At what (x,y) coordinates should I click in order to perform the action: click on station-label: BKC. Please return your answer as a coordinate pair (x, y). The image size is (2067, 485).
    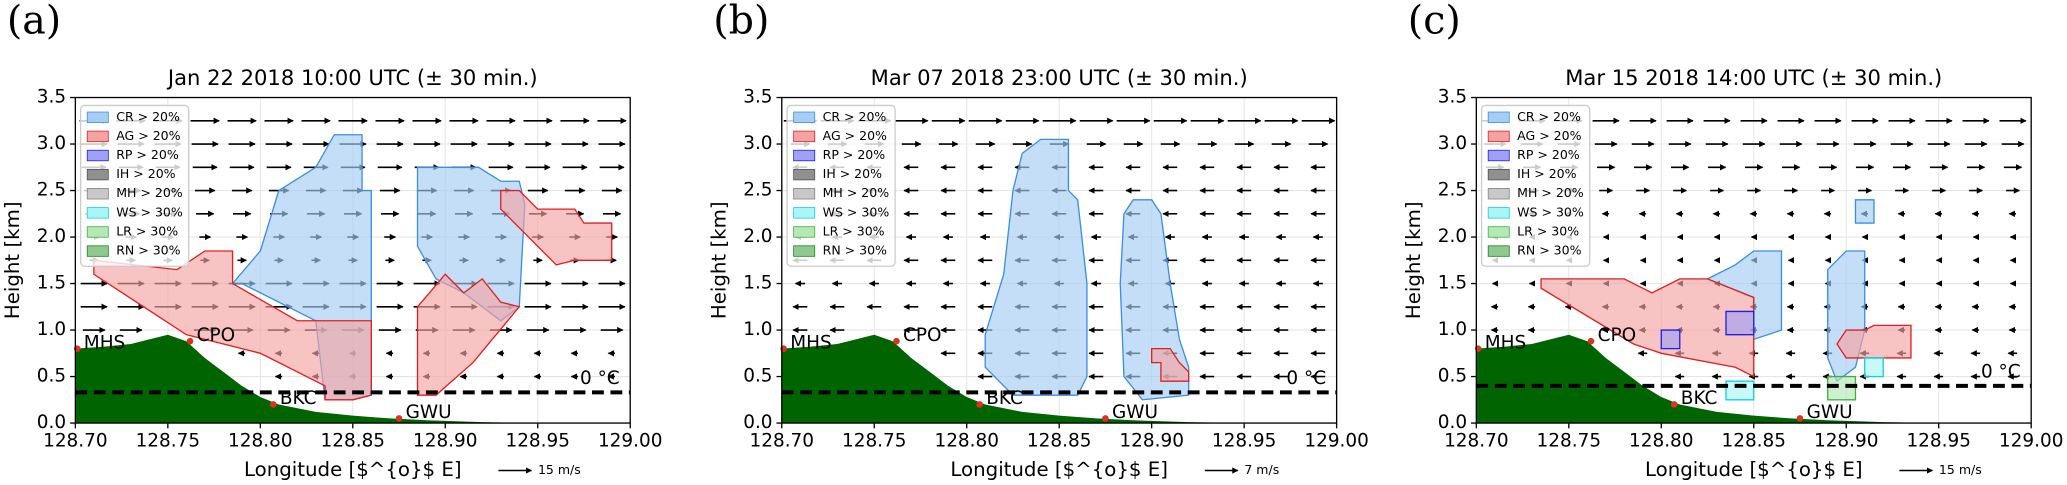
    Looking at the image, I should click on (1004, 398).